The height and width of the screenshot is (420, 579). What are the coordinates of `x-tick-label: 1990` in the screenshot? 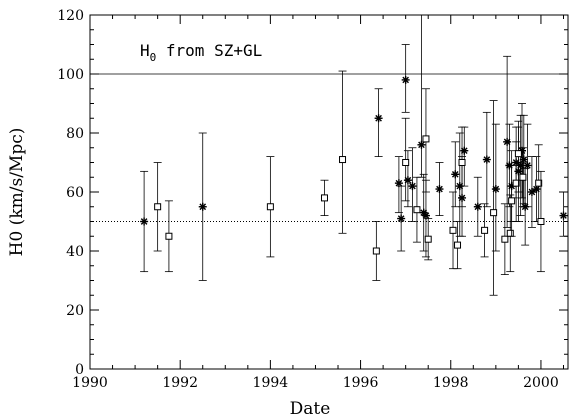 It's located at (90, 383).